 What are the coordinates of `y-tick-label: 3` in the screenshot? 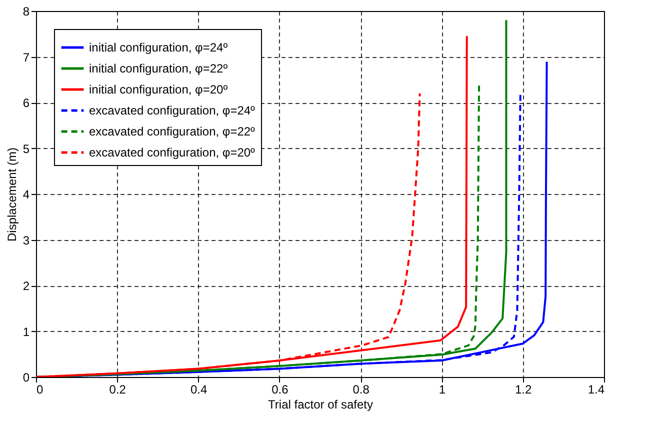 It's located at (26, 240).